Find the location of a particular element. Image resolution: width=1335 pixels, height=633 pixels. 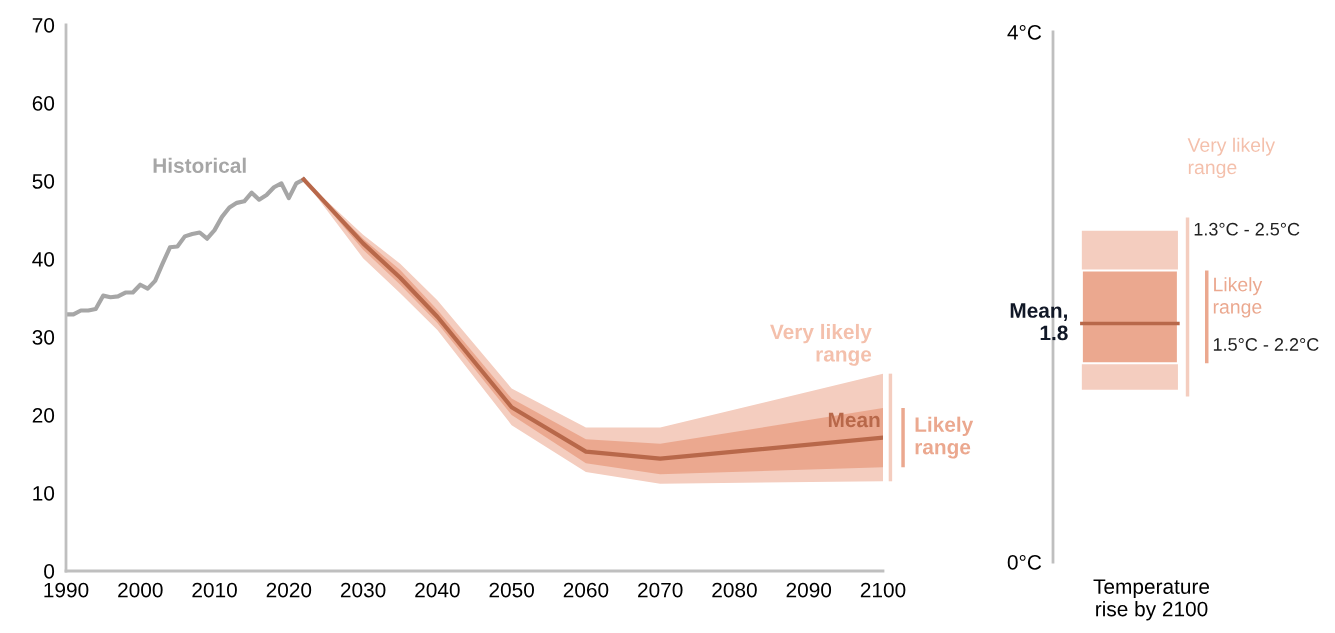

x-tick-label: 2040 is located at coordinates (437, 590).